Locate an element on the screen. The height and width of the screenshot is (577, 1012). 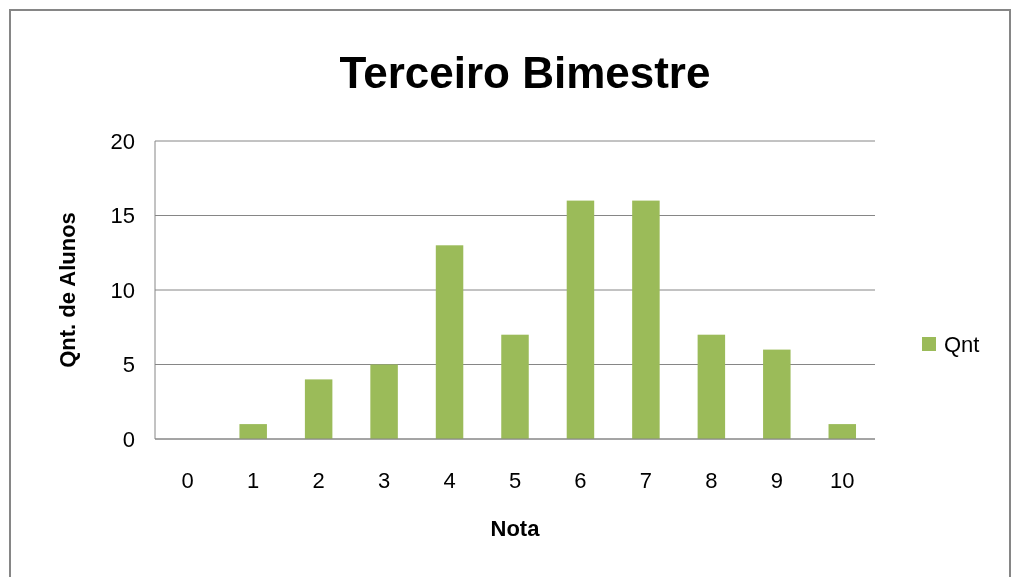
x-tick-label: 5 is located at coordinates (515, 480).